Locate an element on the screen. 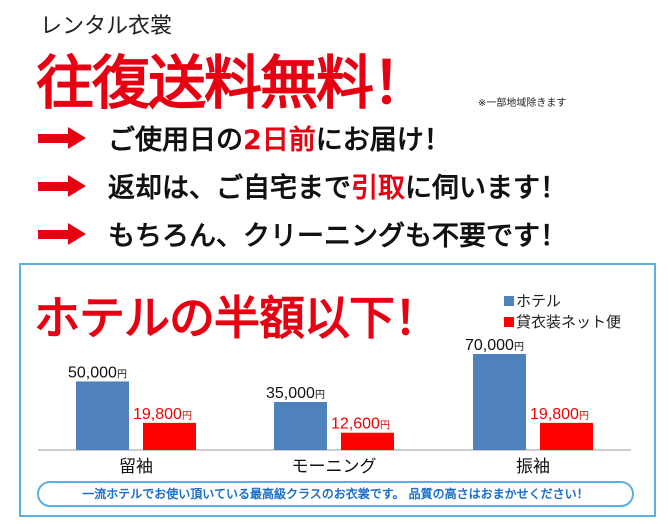 This screenshot has width=669, height=524. feature-line: ご使用日の 2日前 にお届け！ is located at coordinates (244, 137).